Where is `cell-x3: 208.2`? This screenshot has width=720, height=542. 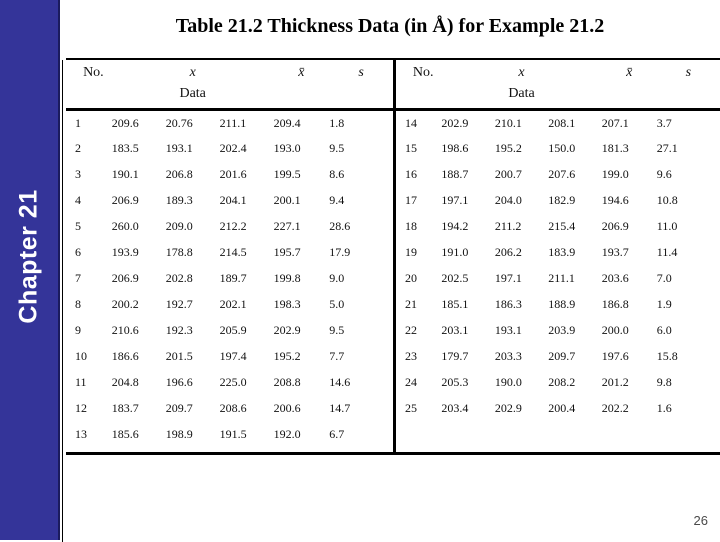
cell-x3: 208.2 is located at coordinates (562, 382).